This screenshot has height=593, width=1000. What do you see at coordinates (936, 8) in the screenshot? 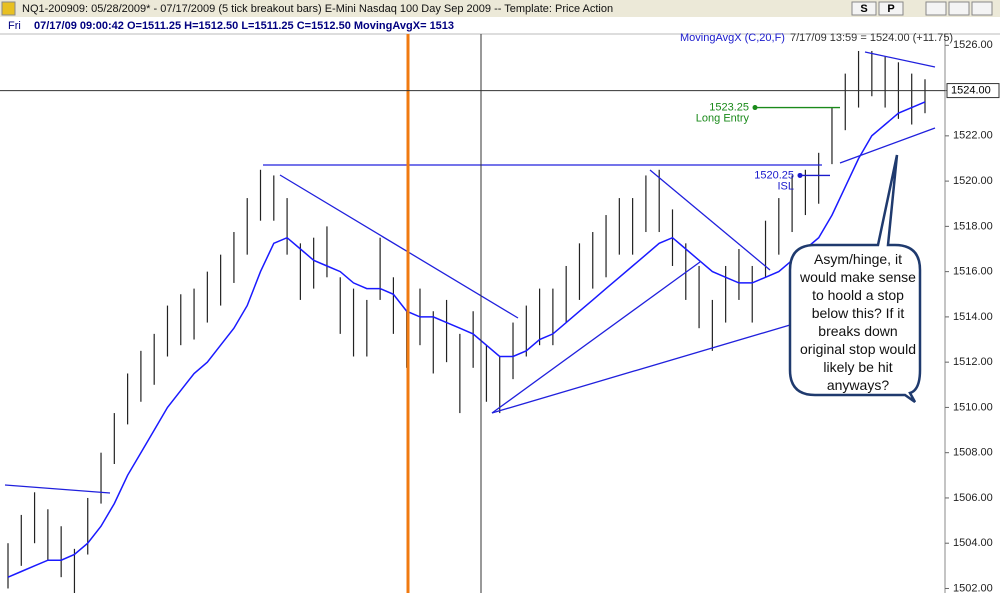
I see `minimize-button` at bounding box center [936, 8].